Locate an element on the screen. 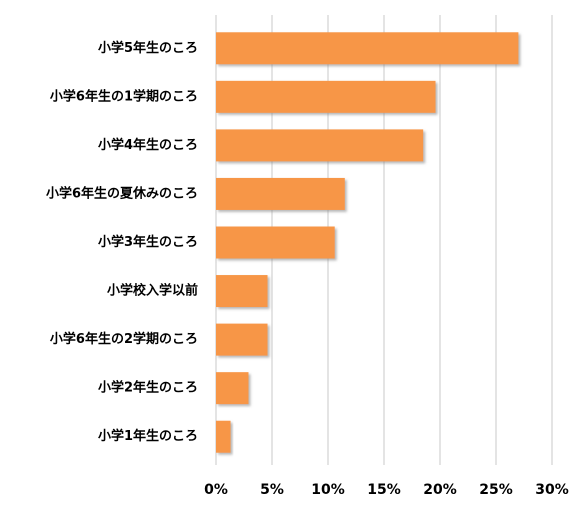 The image size is (578, 521). y-tick-label: 小学1年生のころ is located at coordinates (148, 436).